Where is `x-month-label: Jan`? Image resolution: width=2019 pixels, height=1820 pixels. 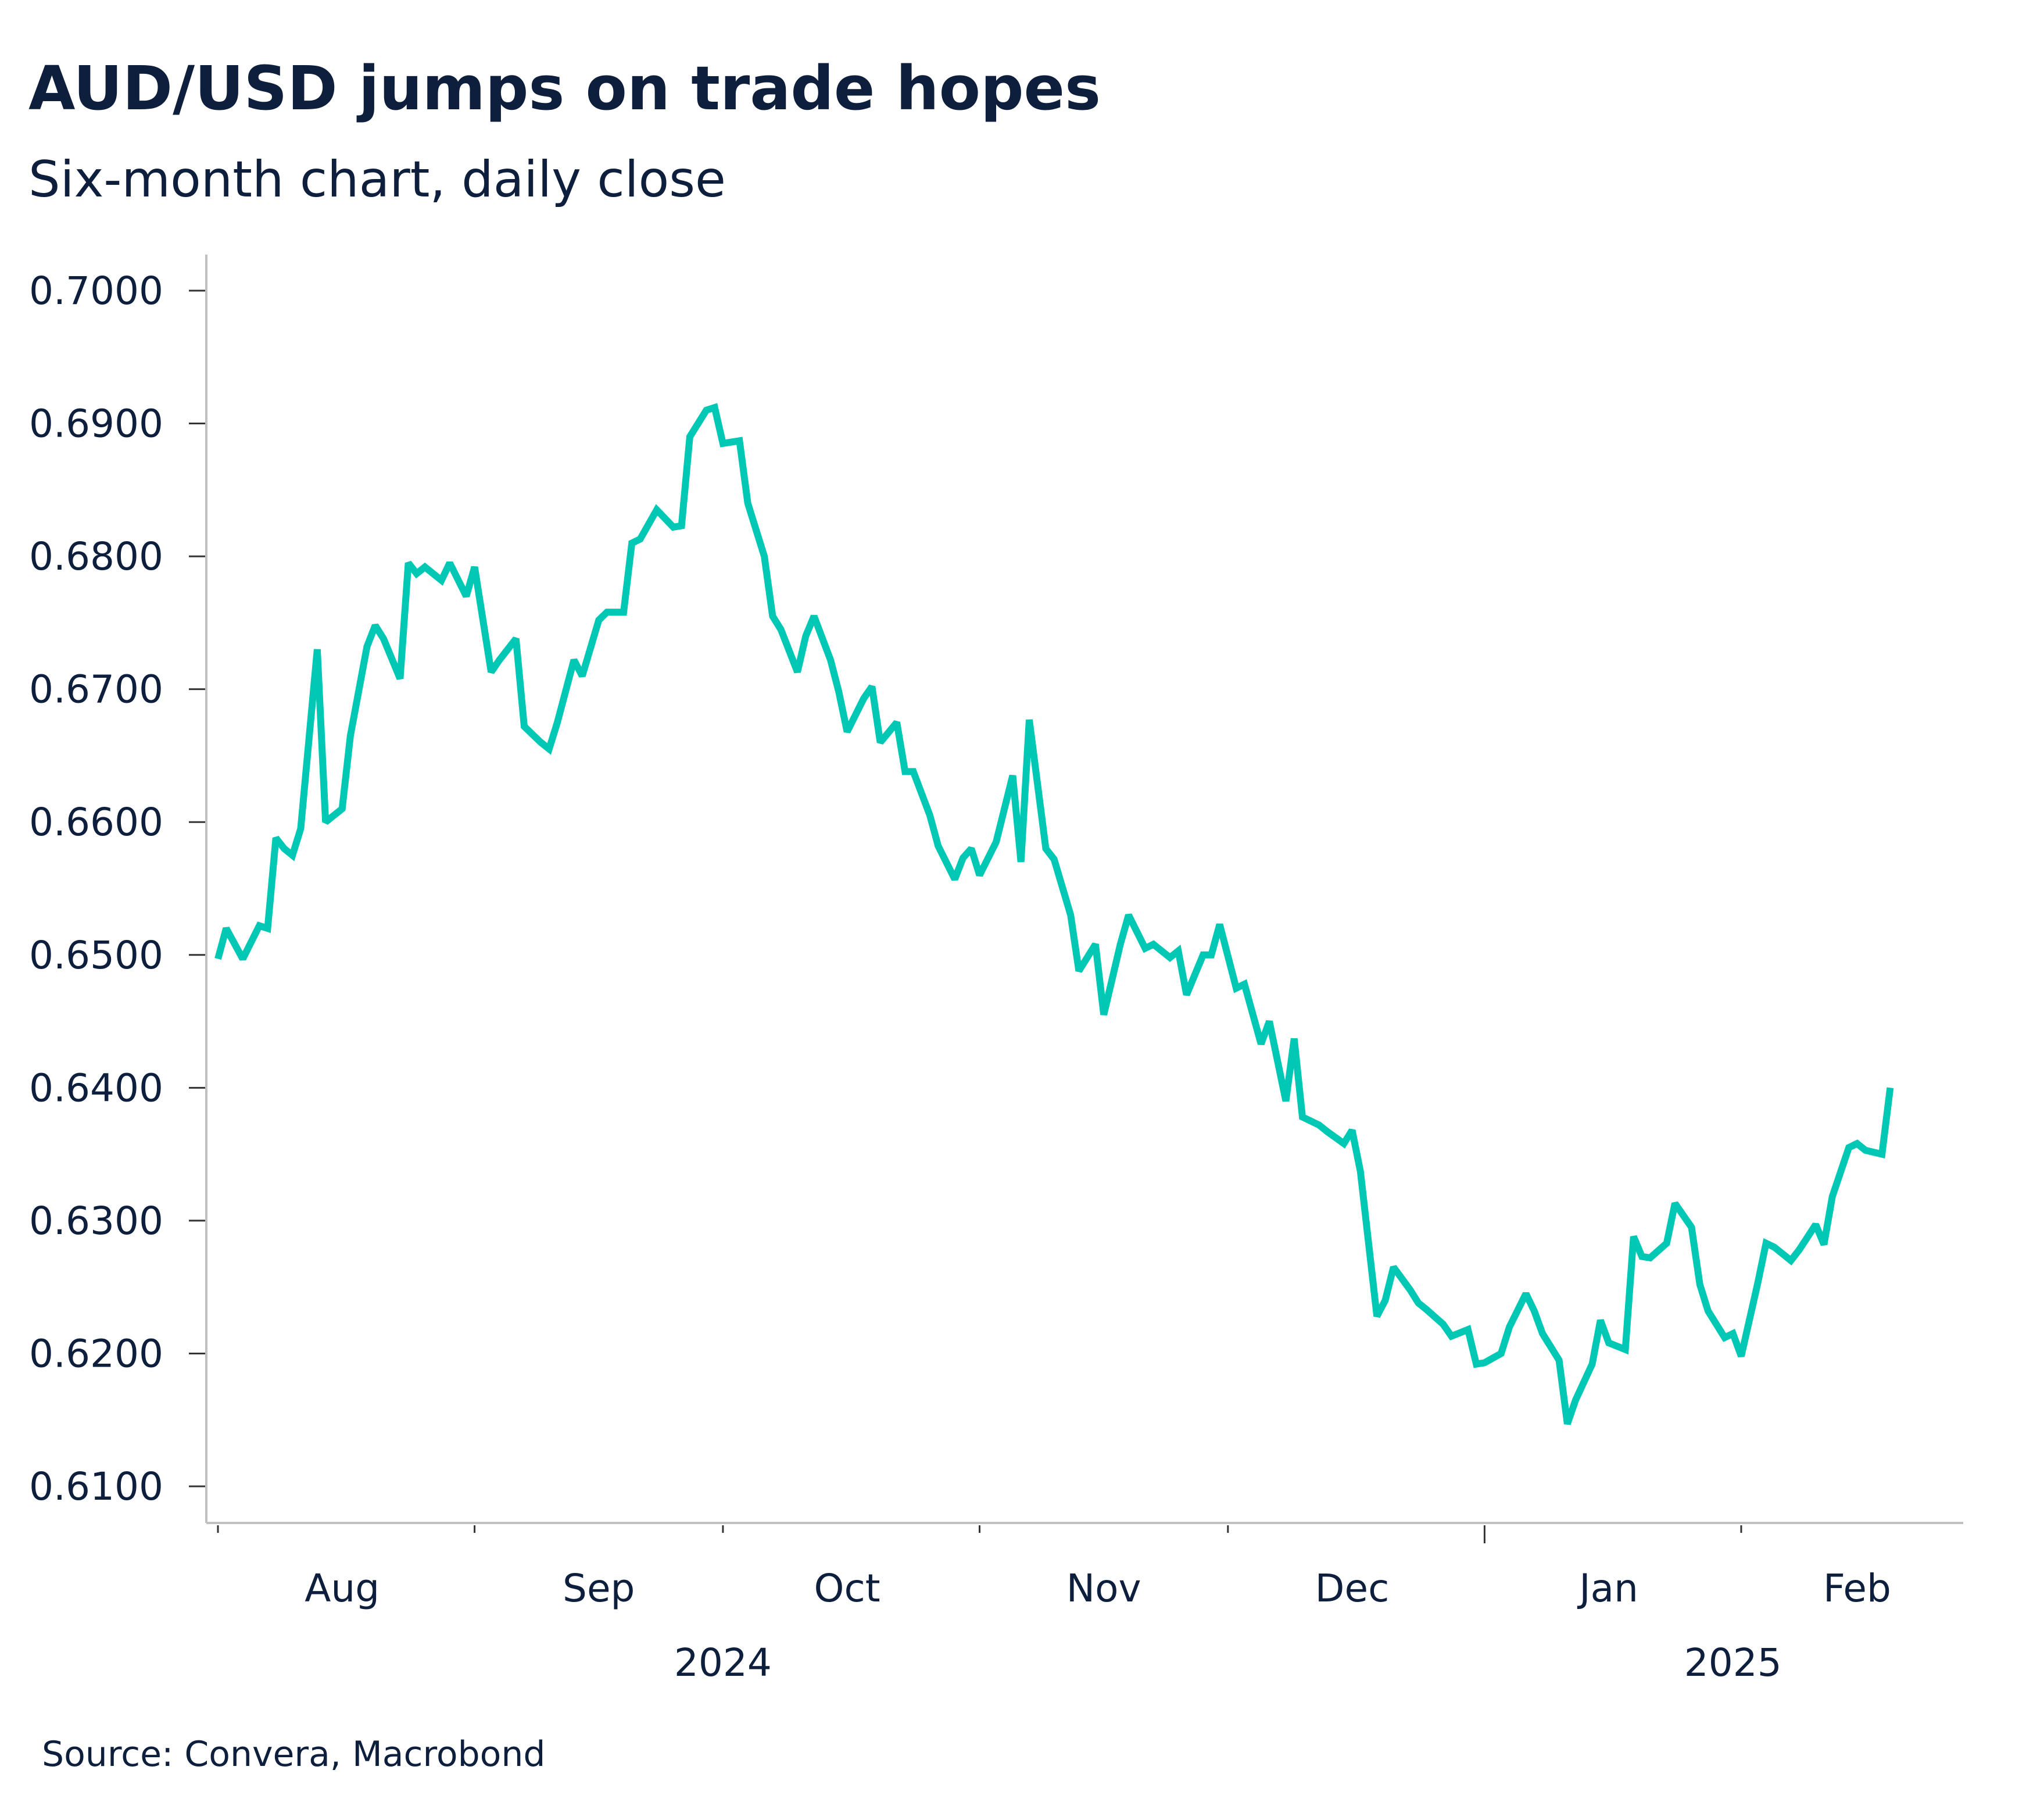
x-month-label: Jan is located at coordinates (1607, 1589).